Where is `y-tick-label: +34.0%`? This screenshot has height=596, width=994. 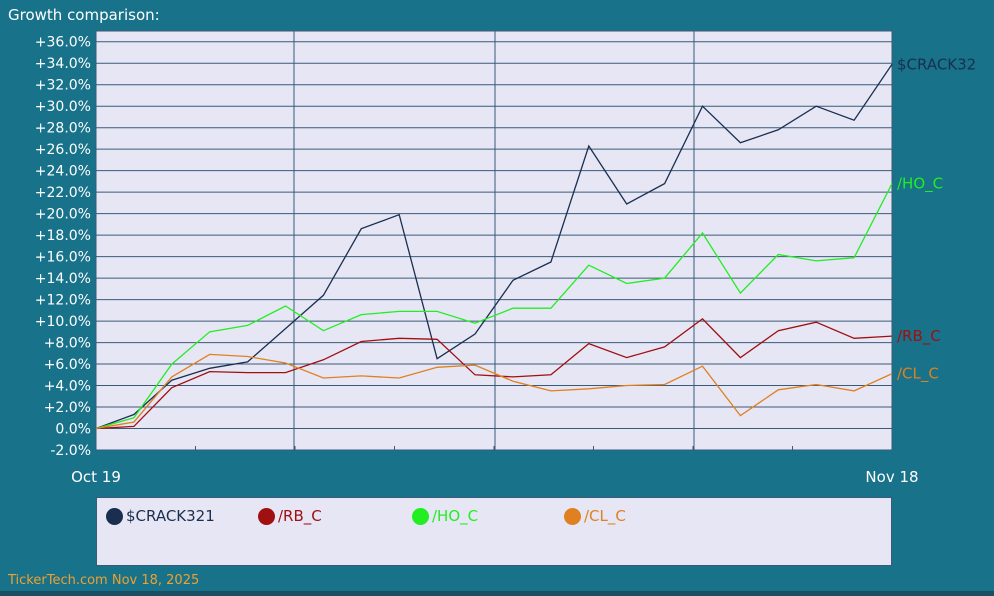 y-tick-label: +34.0% is located at coordinates (63, 64).